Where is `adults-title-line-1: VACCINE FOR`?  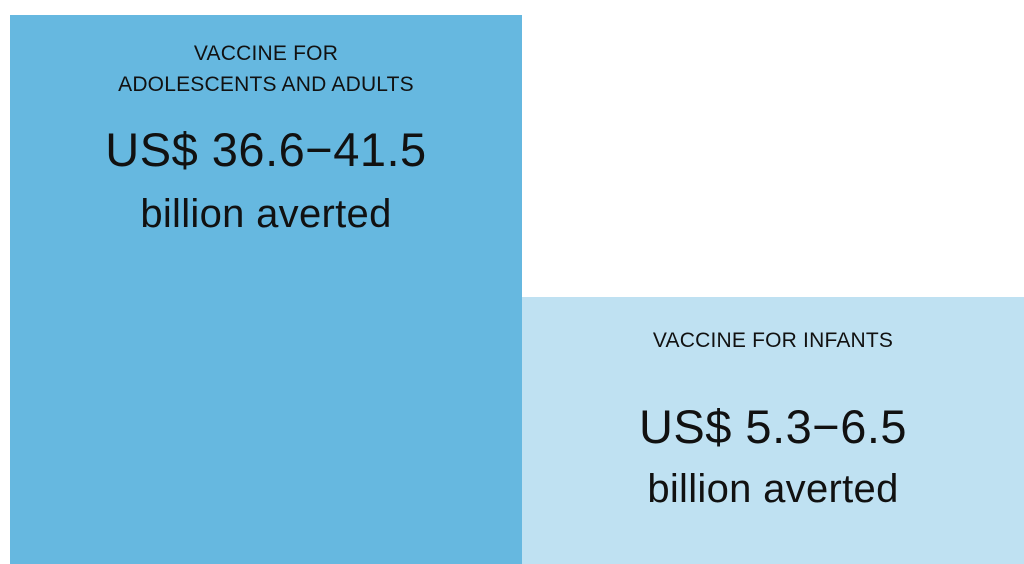 adults-title-line-1: VACCINE FOR is located at coordinates (266, 53).